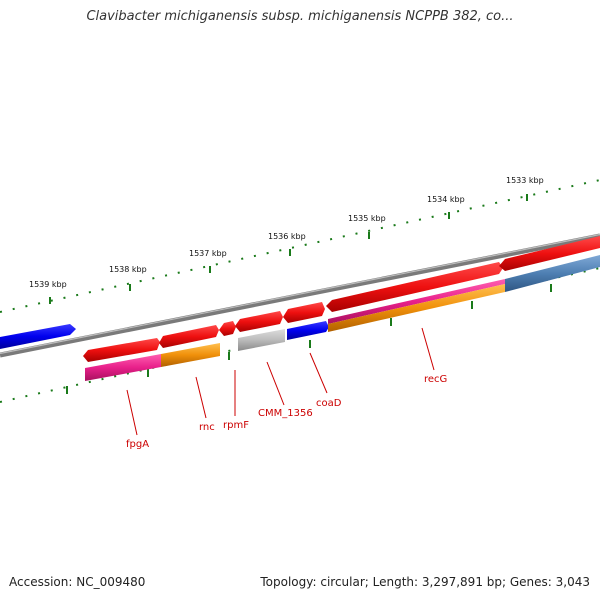  I want to click on tick-label: 1539 kbp, so click(48, 284).